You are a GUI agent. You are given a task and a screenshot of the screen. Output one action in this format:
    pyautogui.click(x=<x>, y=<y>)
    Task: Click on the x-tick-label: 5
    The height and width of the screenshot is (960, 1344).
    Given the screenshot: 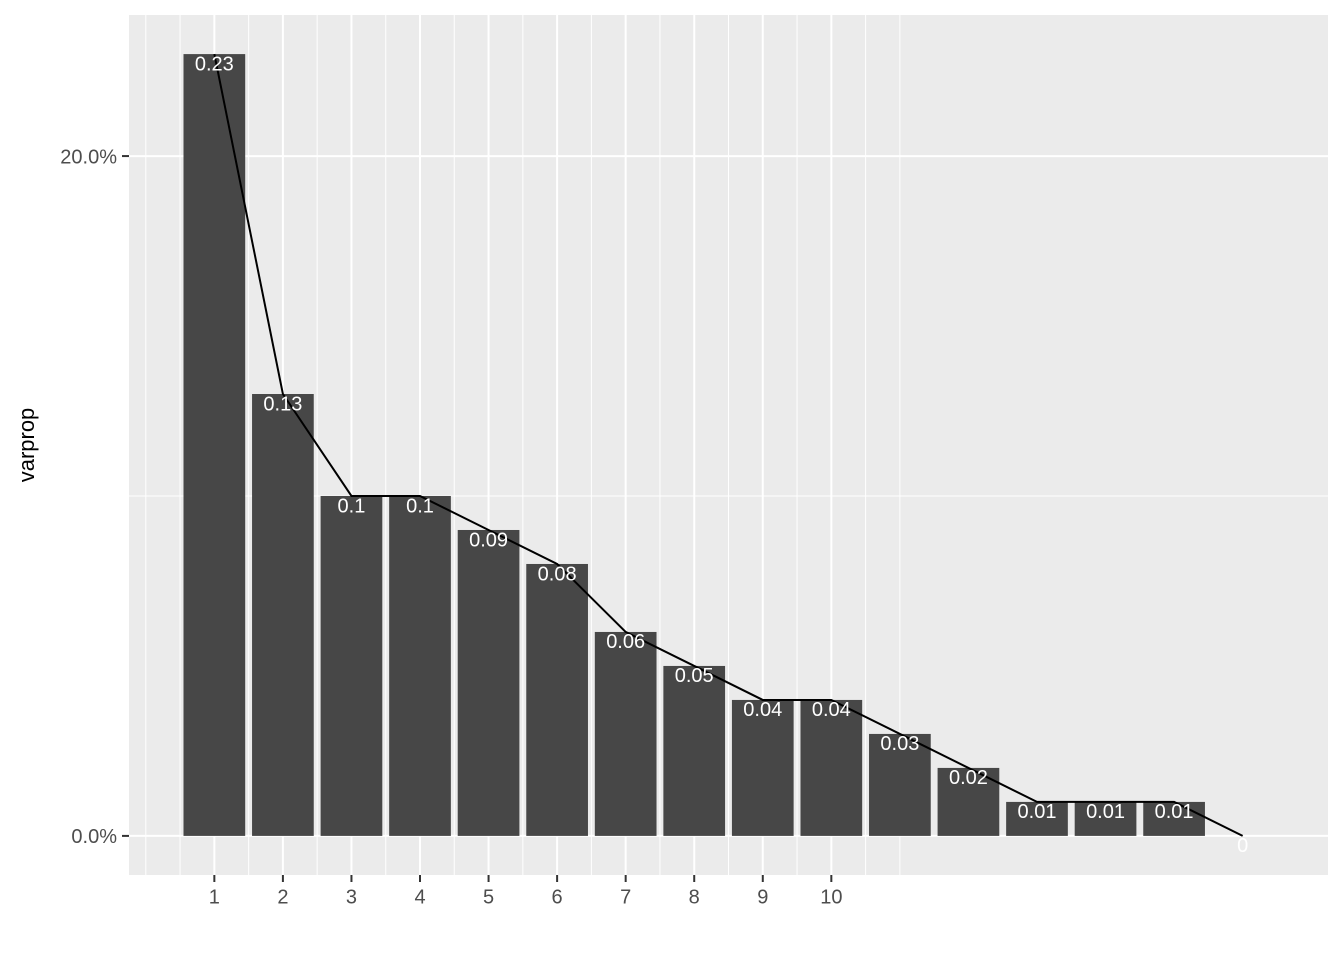 What is the action you would take?
    pyautogui.click(x=488, y=897)
    